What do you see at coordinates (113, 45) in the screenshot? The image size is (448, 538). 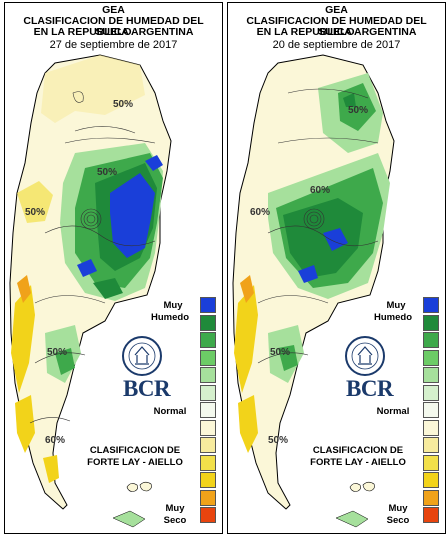 I see `map-date: 27 de septiembre de 2017` at bounding box center [113, 45].